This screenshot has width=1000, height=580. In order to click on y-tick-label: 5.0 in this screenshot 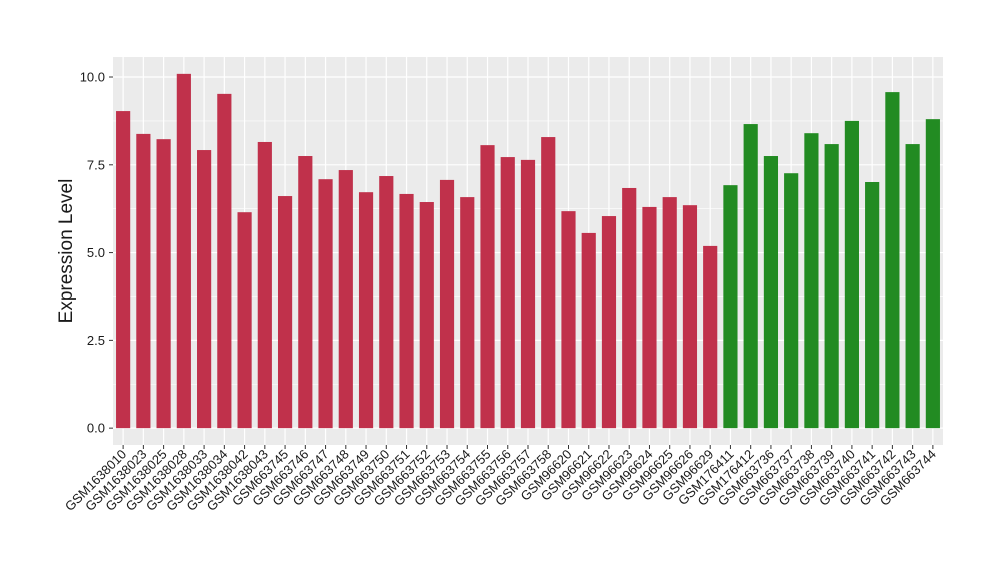, I will do `click(96, 252)`.